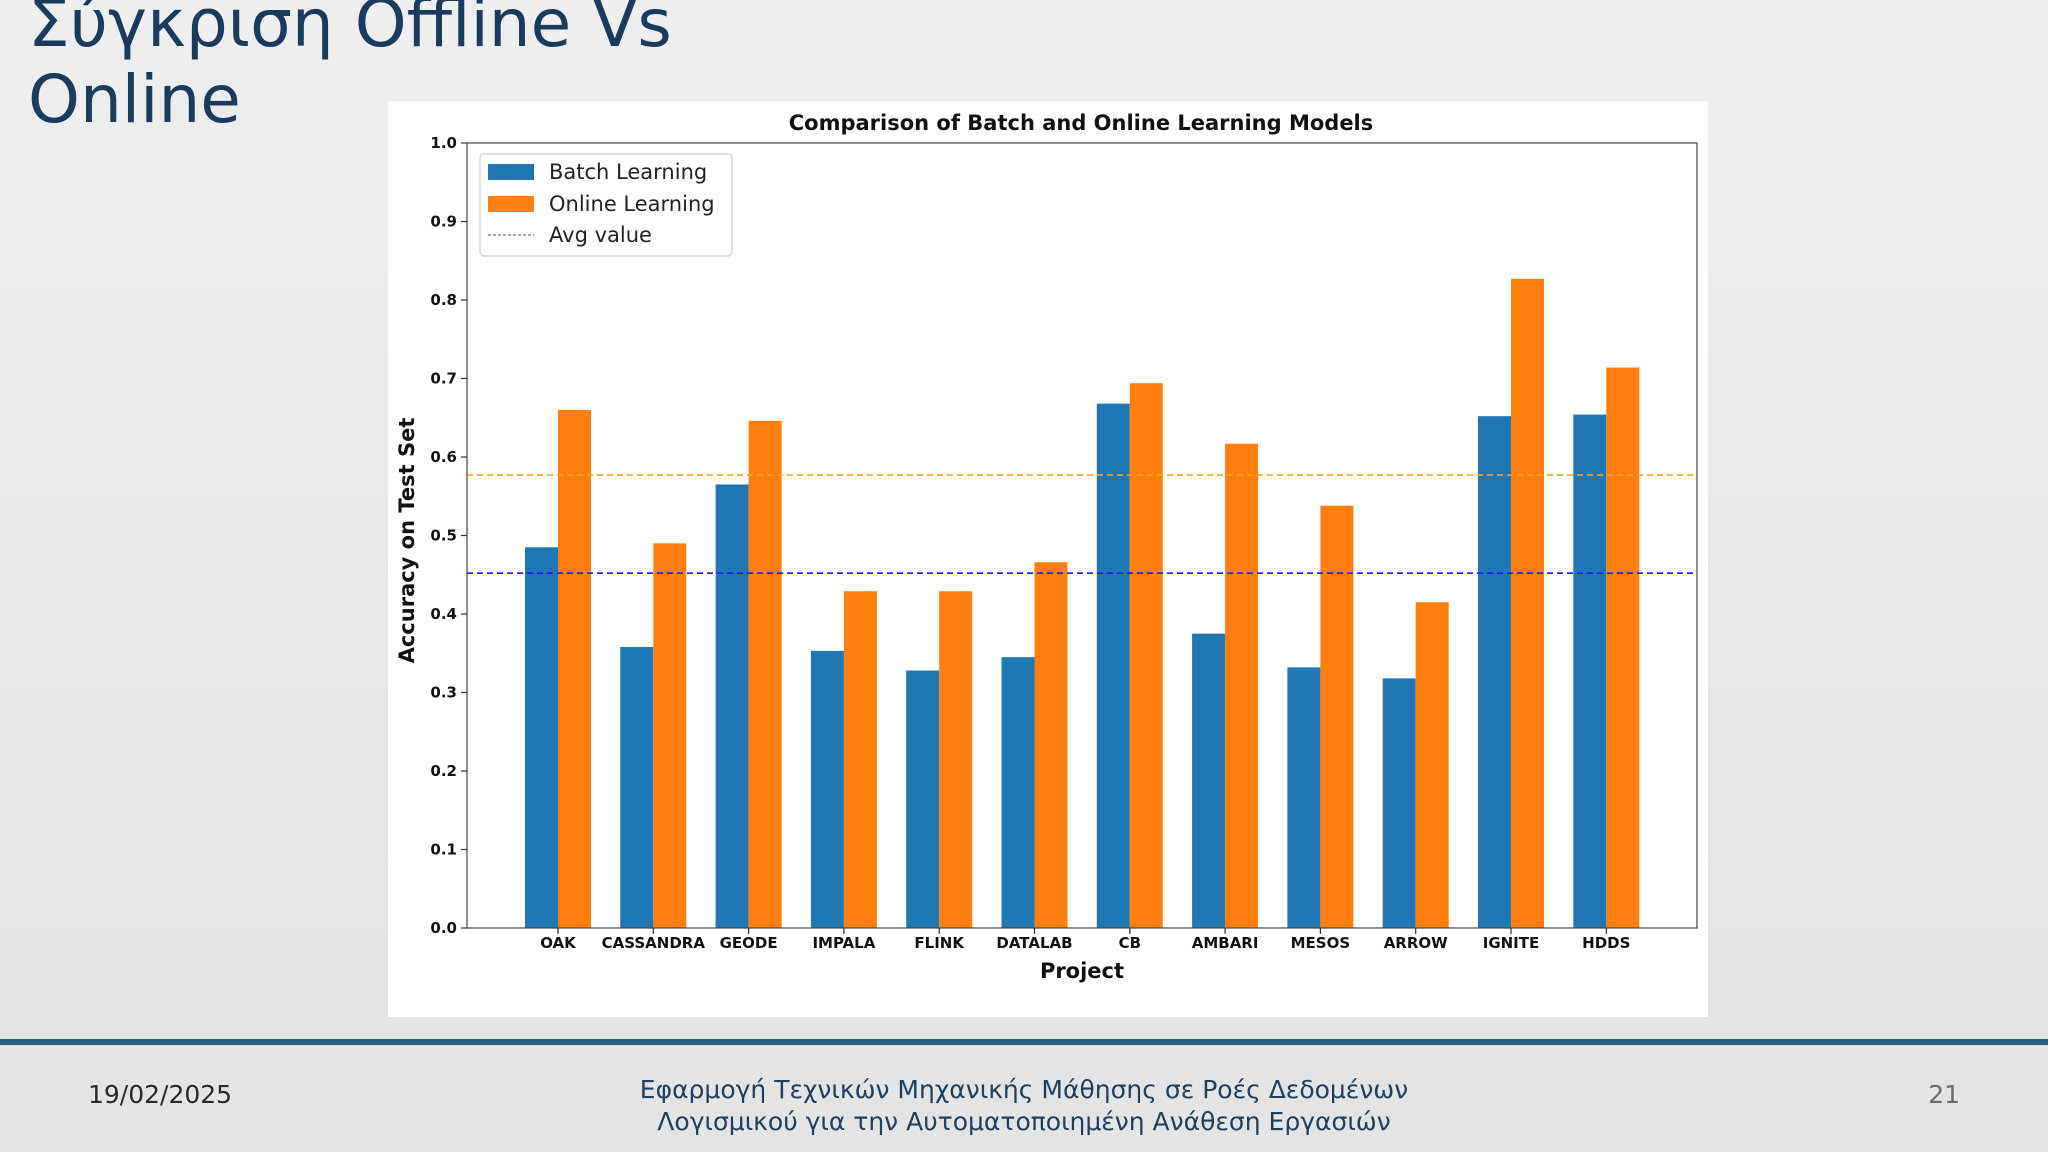 The height and width of the screenshot is (1152, 2048). What do you see at coordinates (443, 300) in the screenshot?
I see `y-tick-label: 0.8` at bounding box center [443, 300].